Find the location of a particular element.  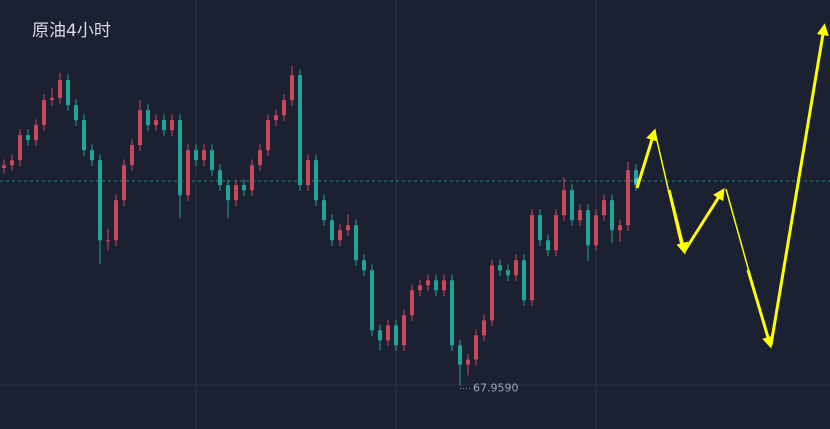

chart-title: 原油4小时 is located at coordinates (71, 31).